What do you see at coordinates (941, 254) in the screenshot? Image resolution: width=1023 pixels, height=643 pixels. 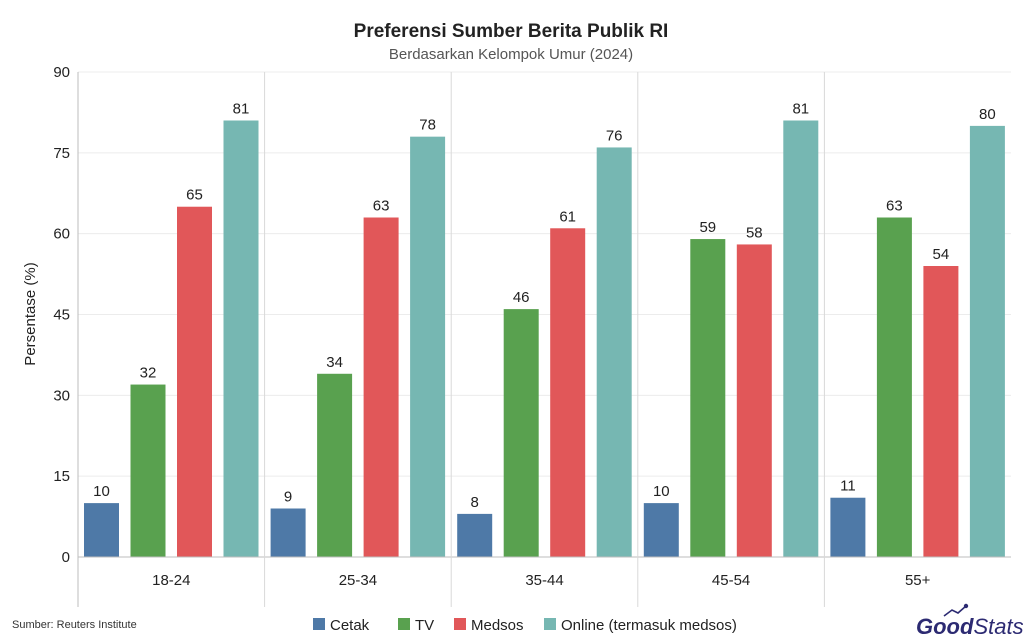 I see `data-label: 54` at bounding box center [941, 254].